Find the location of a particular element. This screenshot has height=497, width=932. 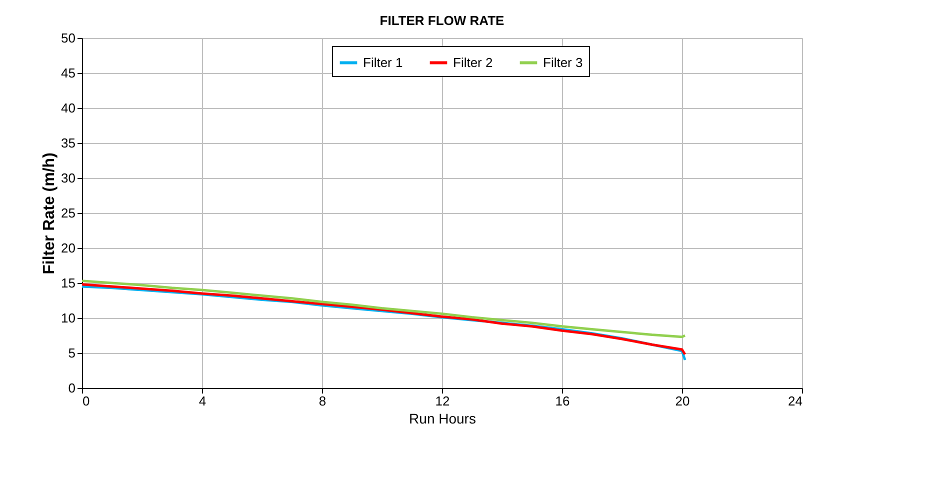

y-tick-label: 20 is located at coordinates (68, 248).